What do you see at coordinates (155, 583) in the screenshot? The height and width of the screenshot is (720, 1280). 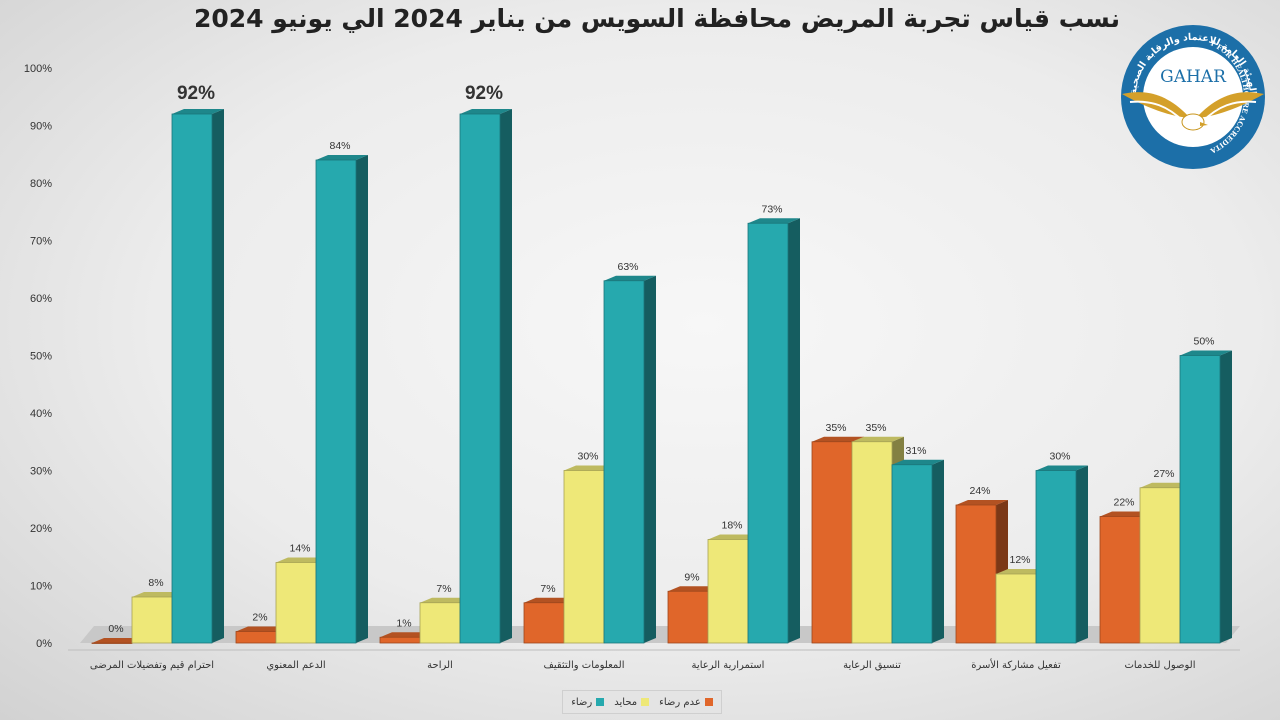 I see `data-label: 8%` at bounding box center [155, 583].